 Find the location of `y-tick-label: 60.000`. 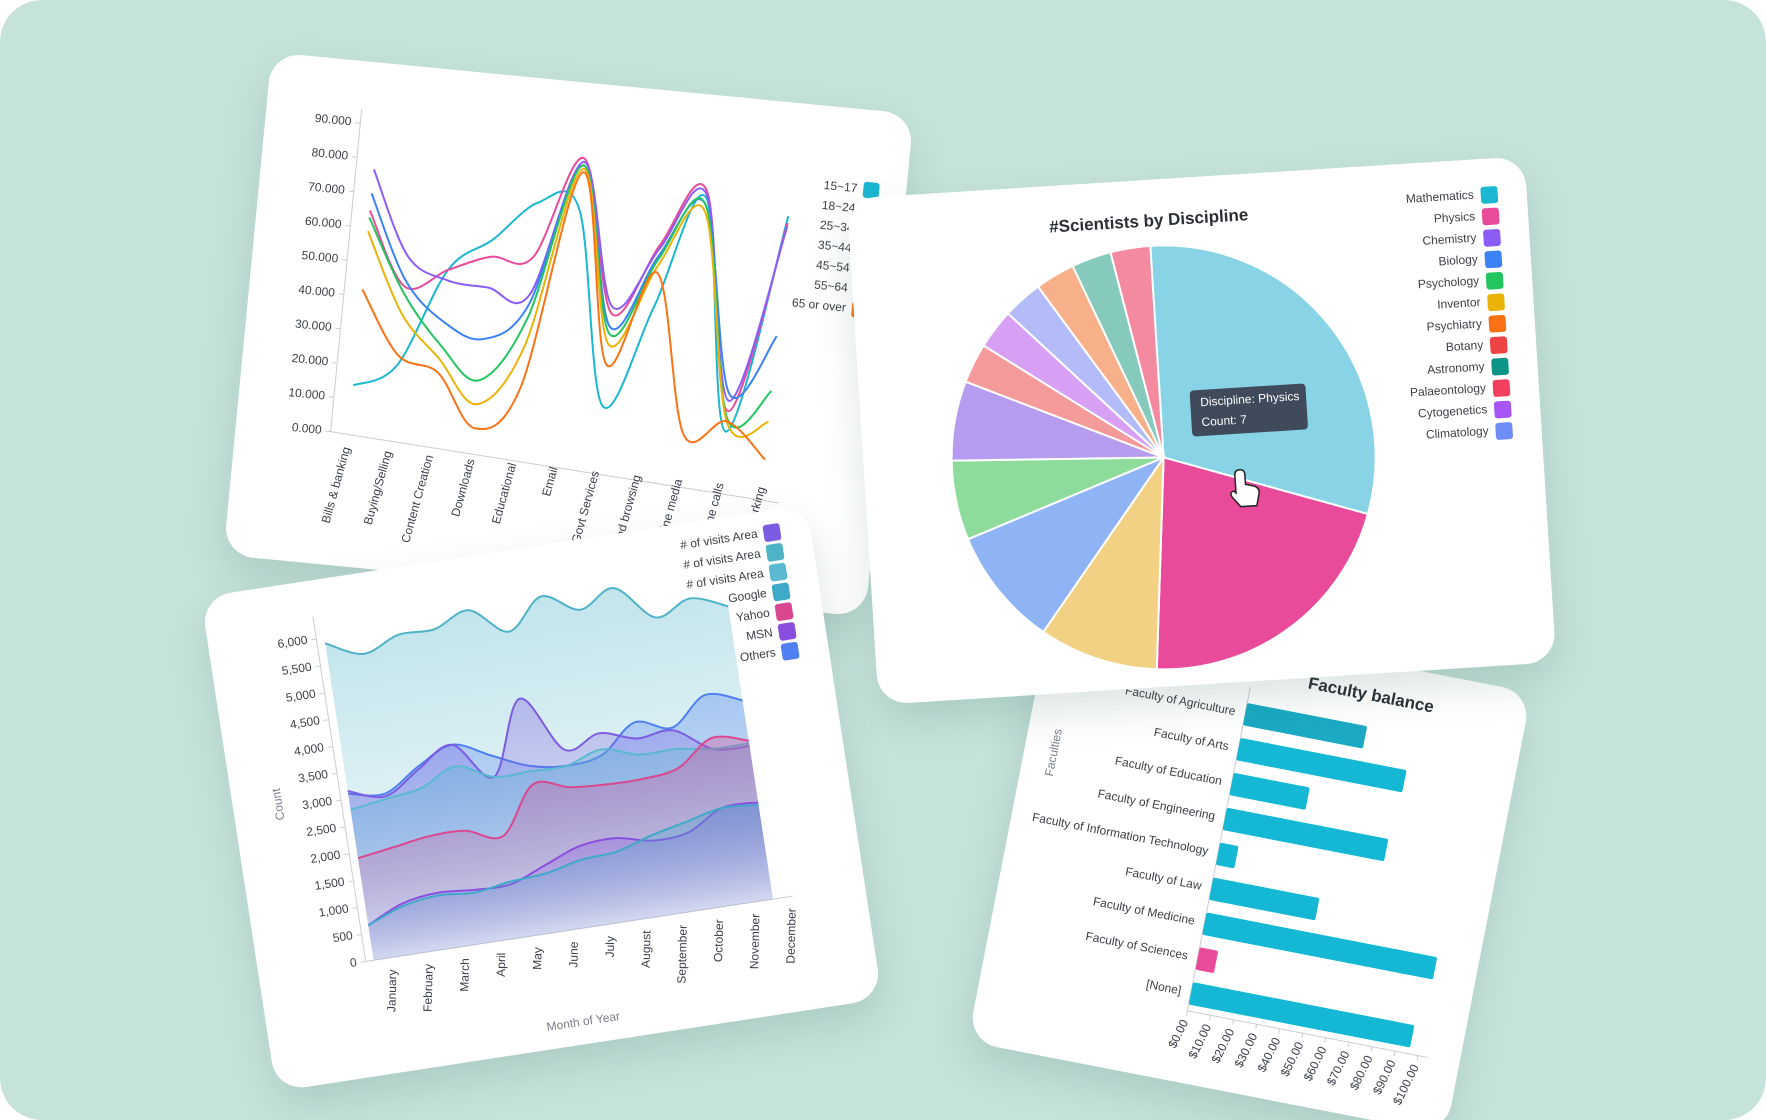

y-tick-label: 60.000 is located at coordinates (323, 222).